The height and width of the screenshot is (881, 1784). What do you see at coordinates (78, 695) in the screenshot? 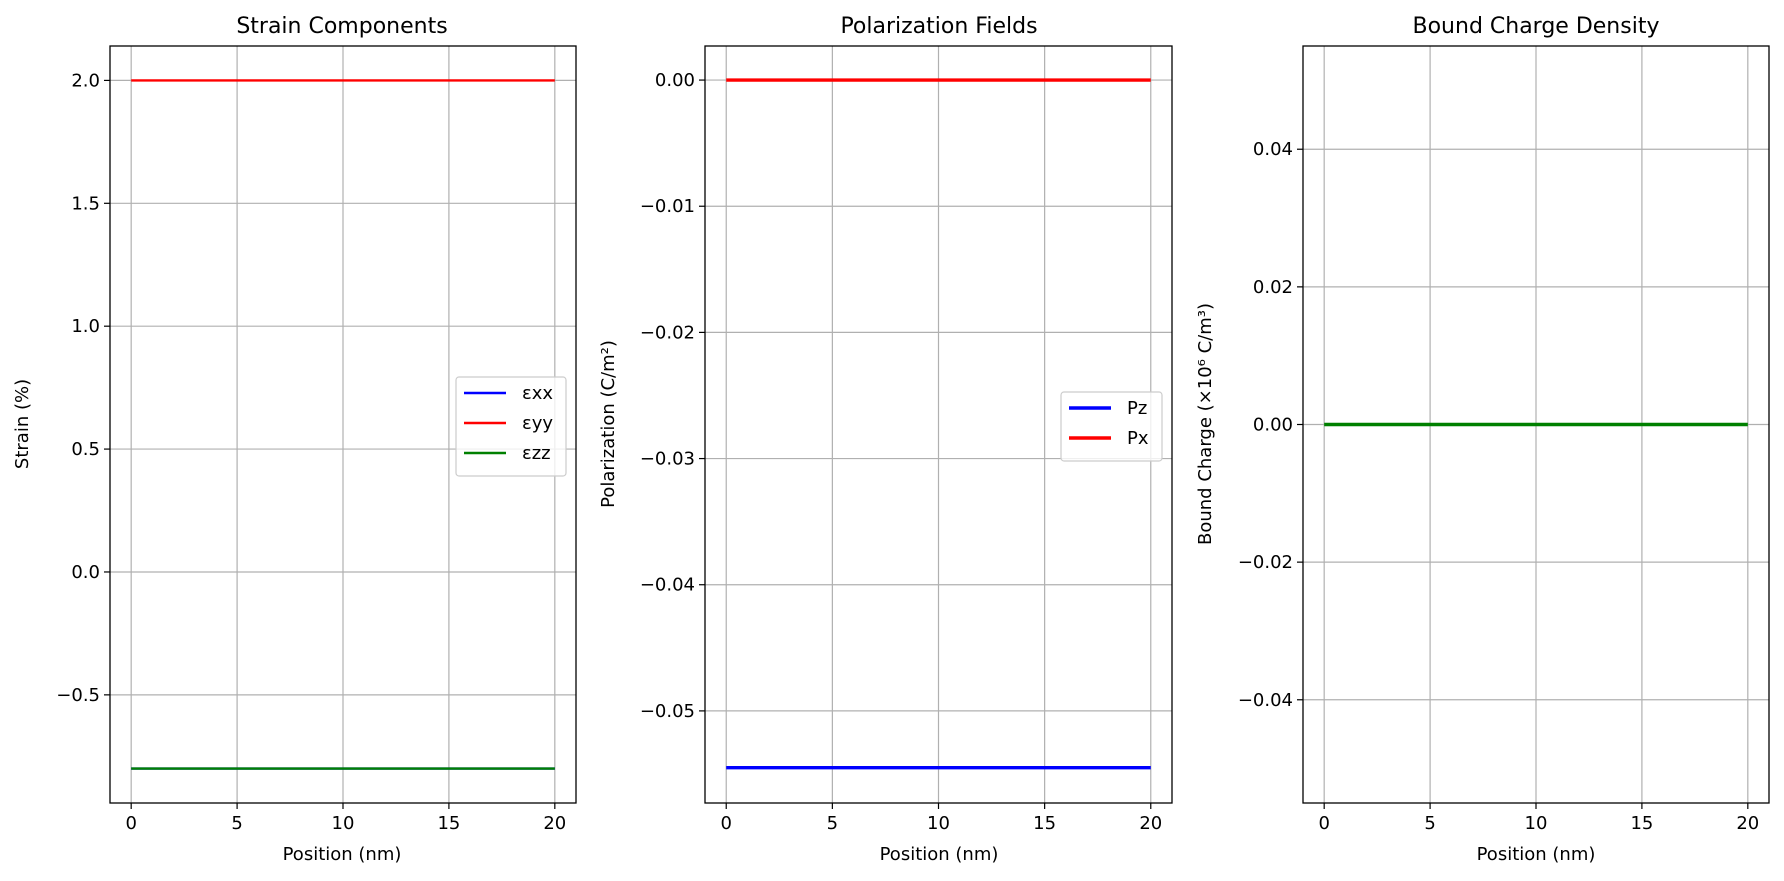
I see `y-tick-label: −0.5` at bounding box center [78, 695].